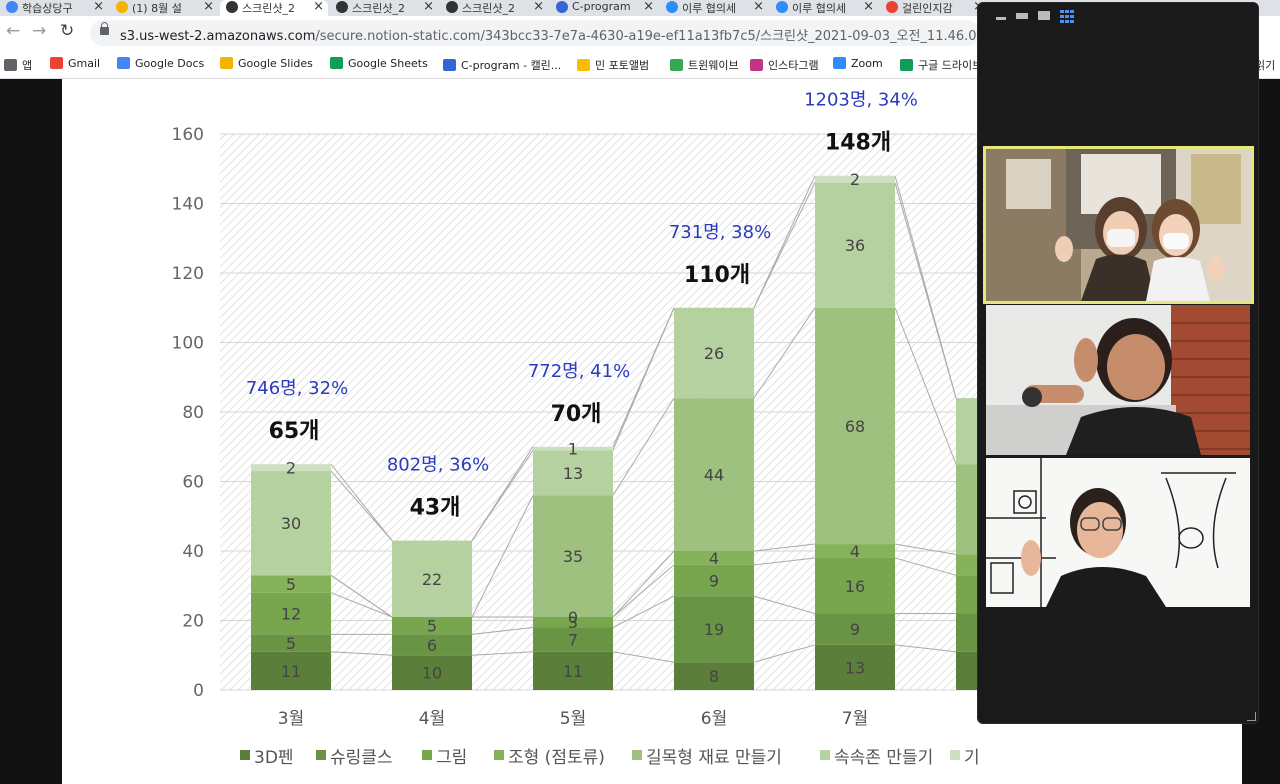 This screenshot has height=784, width=1280. Describe the element at coordinates (1001, 18) in the screenshot. I see `minimize-view-button` at that location.